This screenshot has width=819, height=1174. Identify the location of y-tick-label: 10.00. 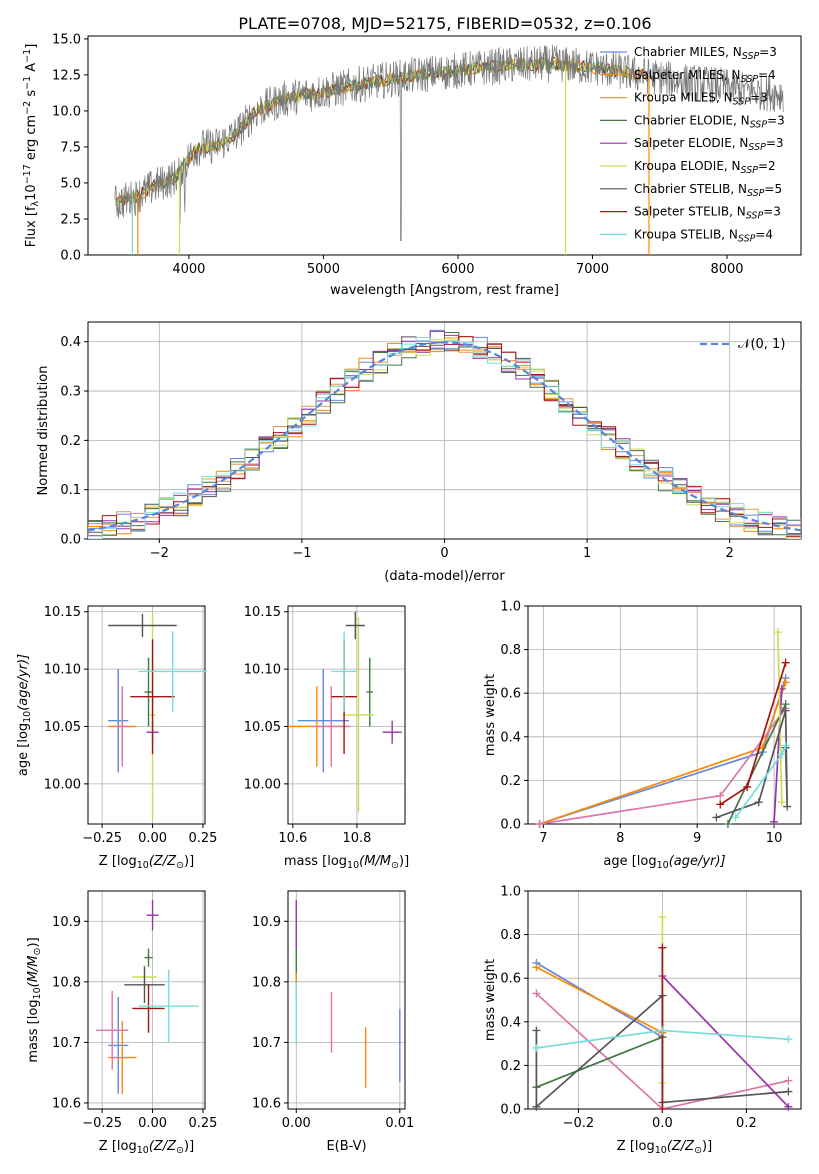
(262, 784).